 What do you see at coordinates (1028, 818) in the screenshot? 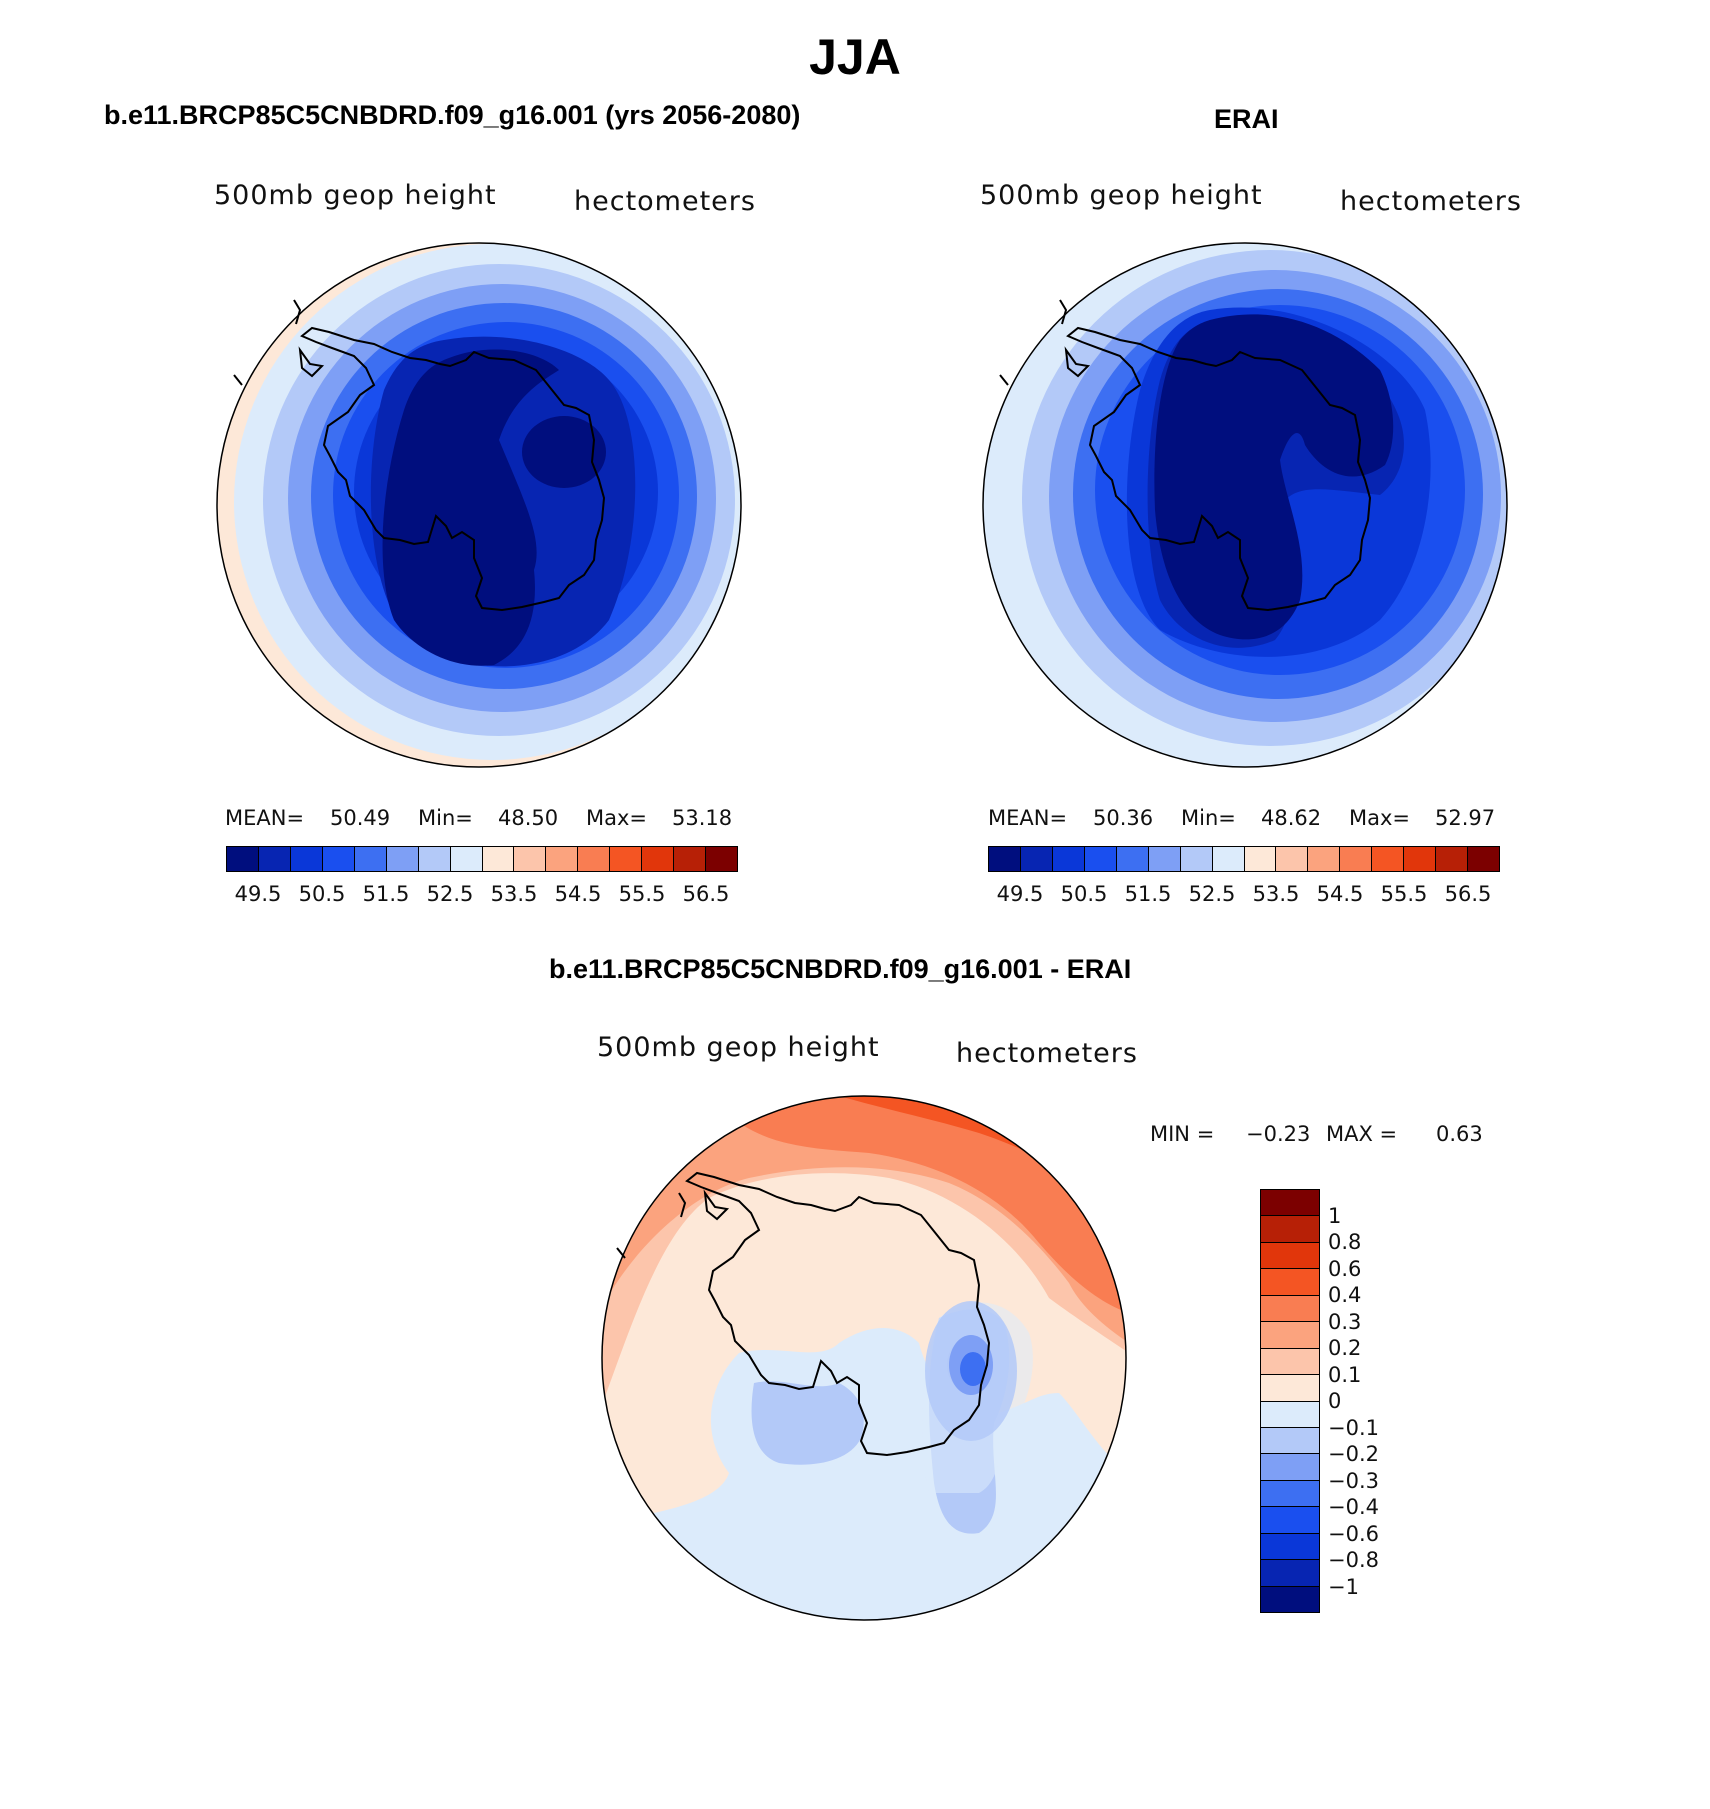
I see `obs-mean-label: MEAN=` at bounding box center [1028, 818].